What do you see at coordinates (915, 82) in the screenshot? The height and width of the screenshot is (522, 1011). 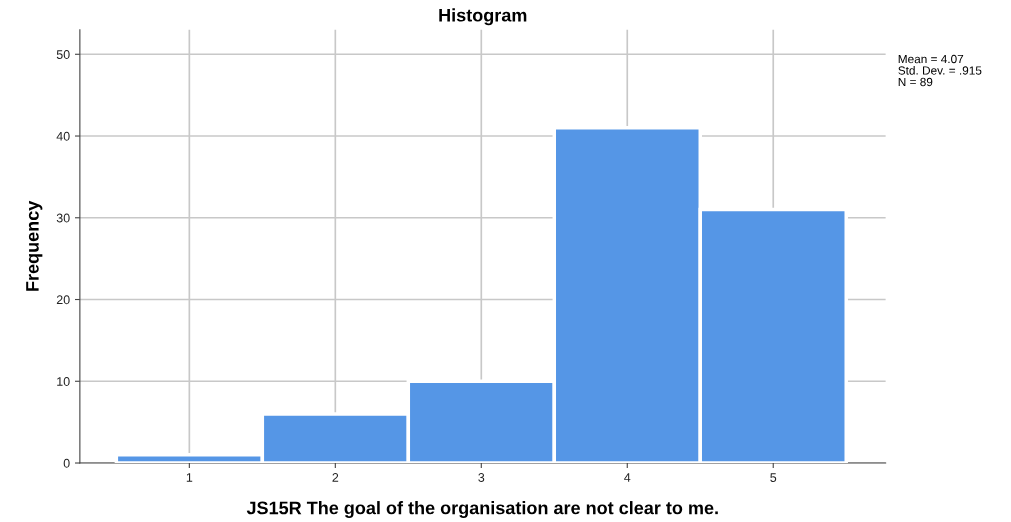 I see `text: N = 89` at bounding box center [915, 82].